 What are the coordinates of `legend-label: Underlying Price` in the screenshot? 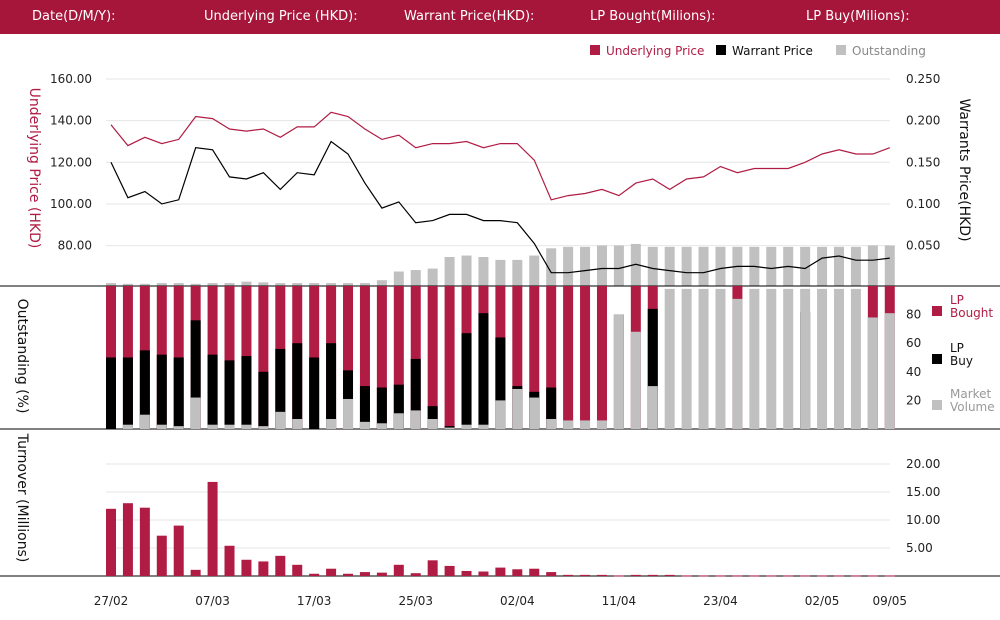 It's located at (655, 51).